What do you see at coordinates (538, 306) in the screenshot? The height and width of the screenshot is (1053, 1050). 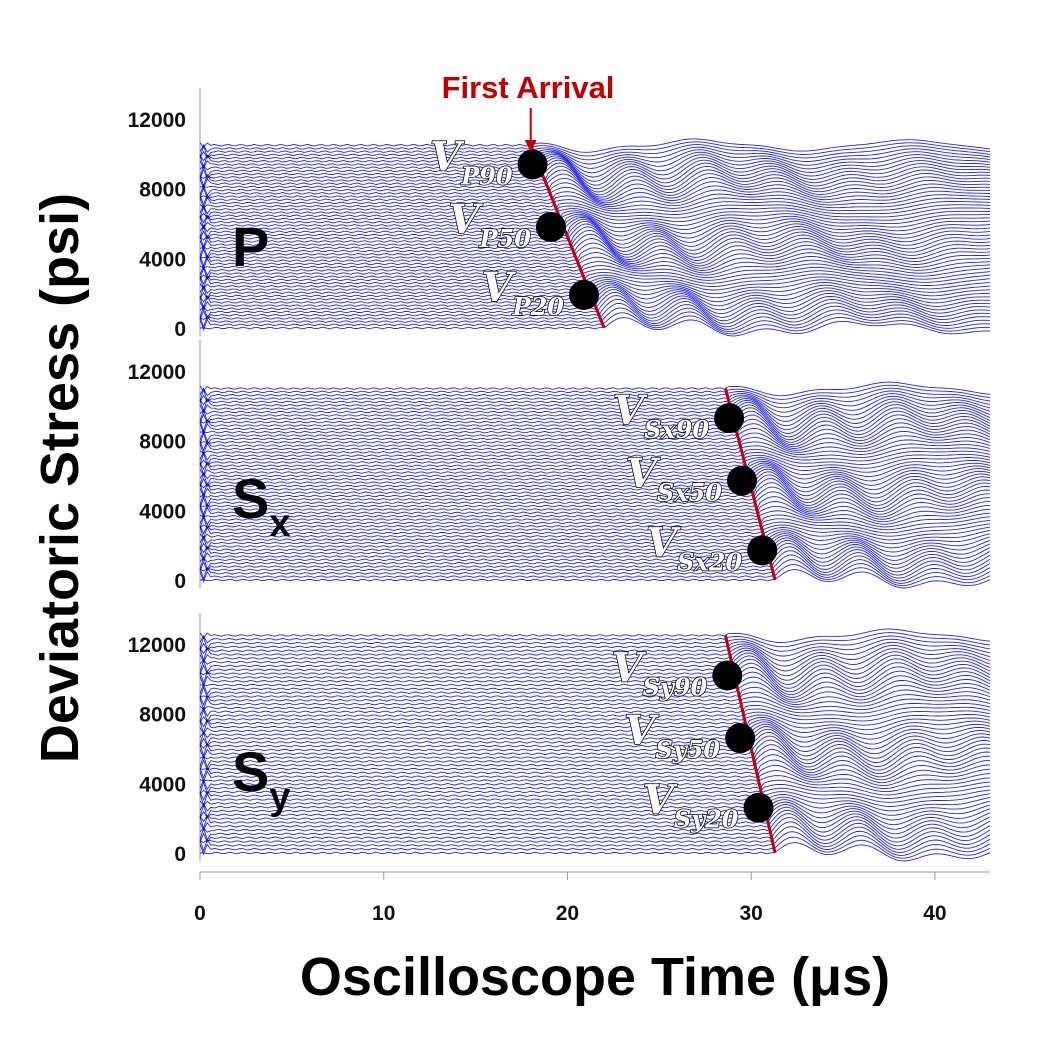 I see `velocity-label-subscript: P20` at bounding box center [538, 306].